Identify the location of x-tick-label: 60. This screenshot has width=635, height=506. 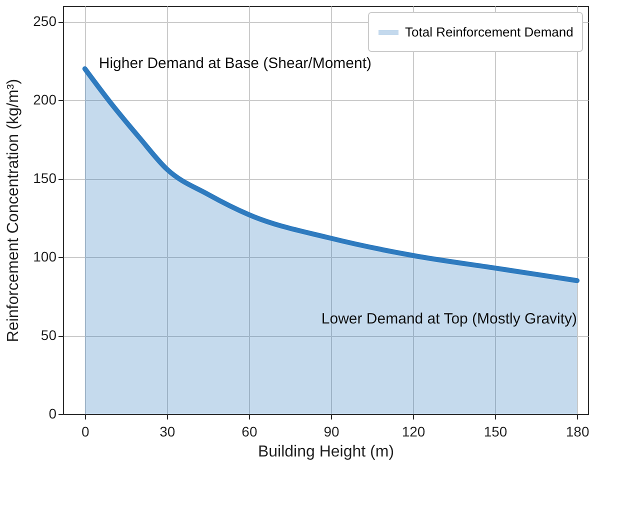
(250, 432).